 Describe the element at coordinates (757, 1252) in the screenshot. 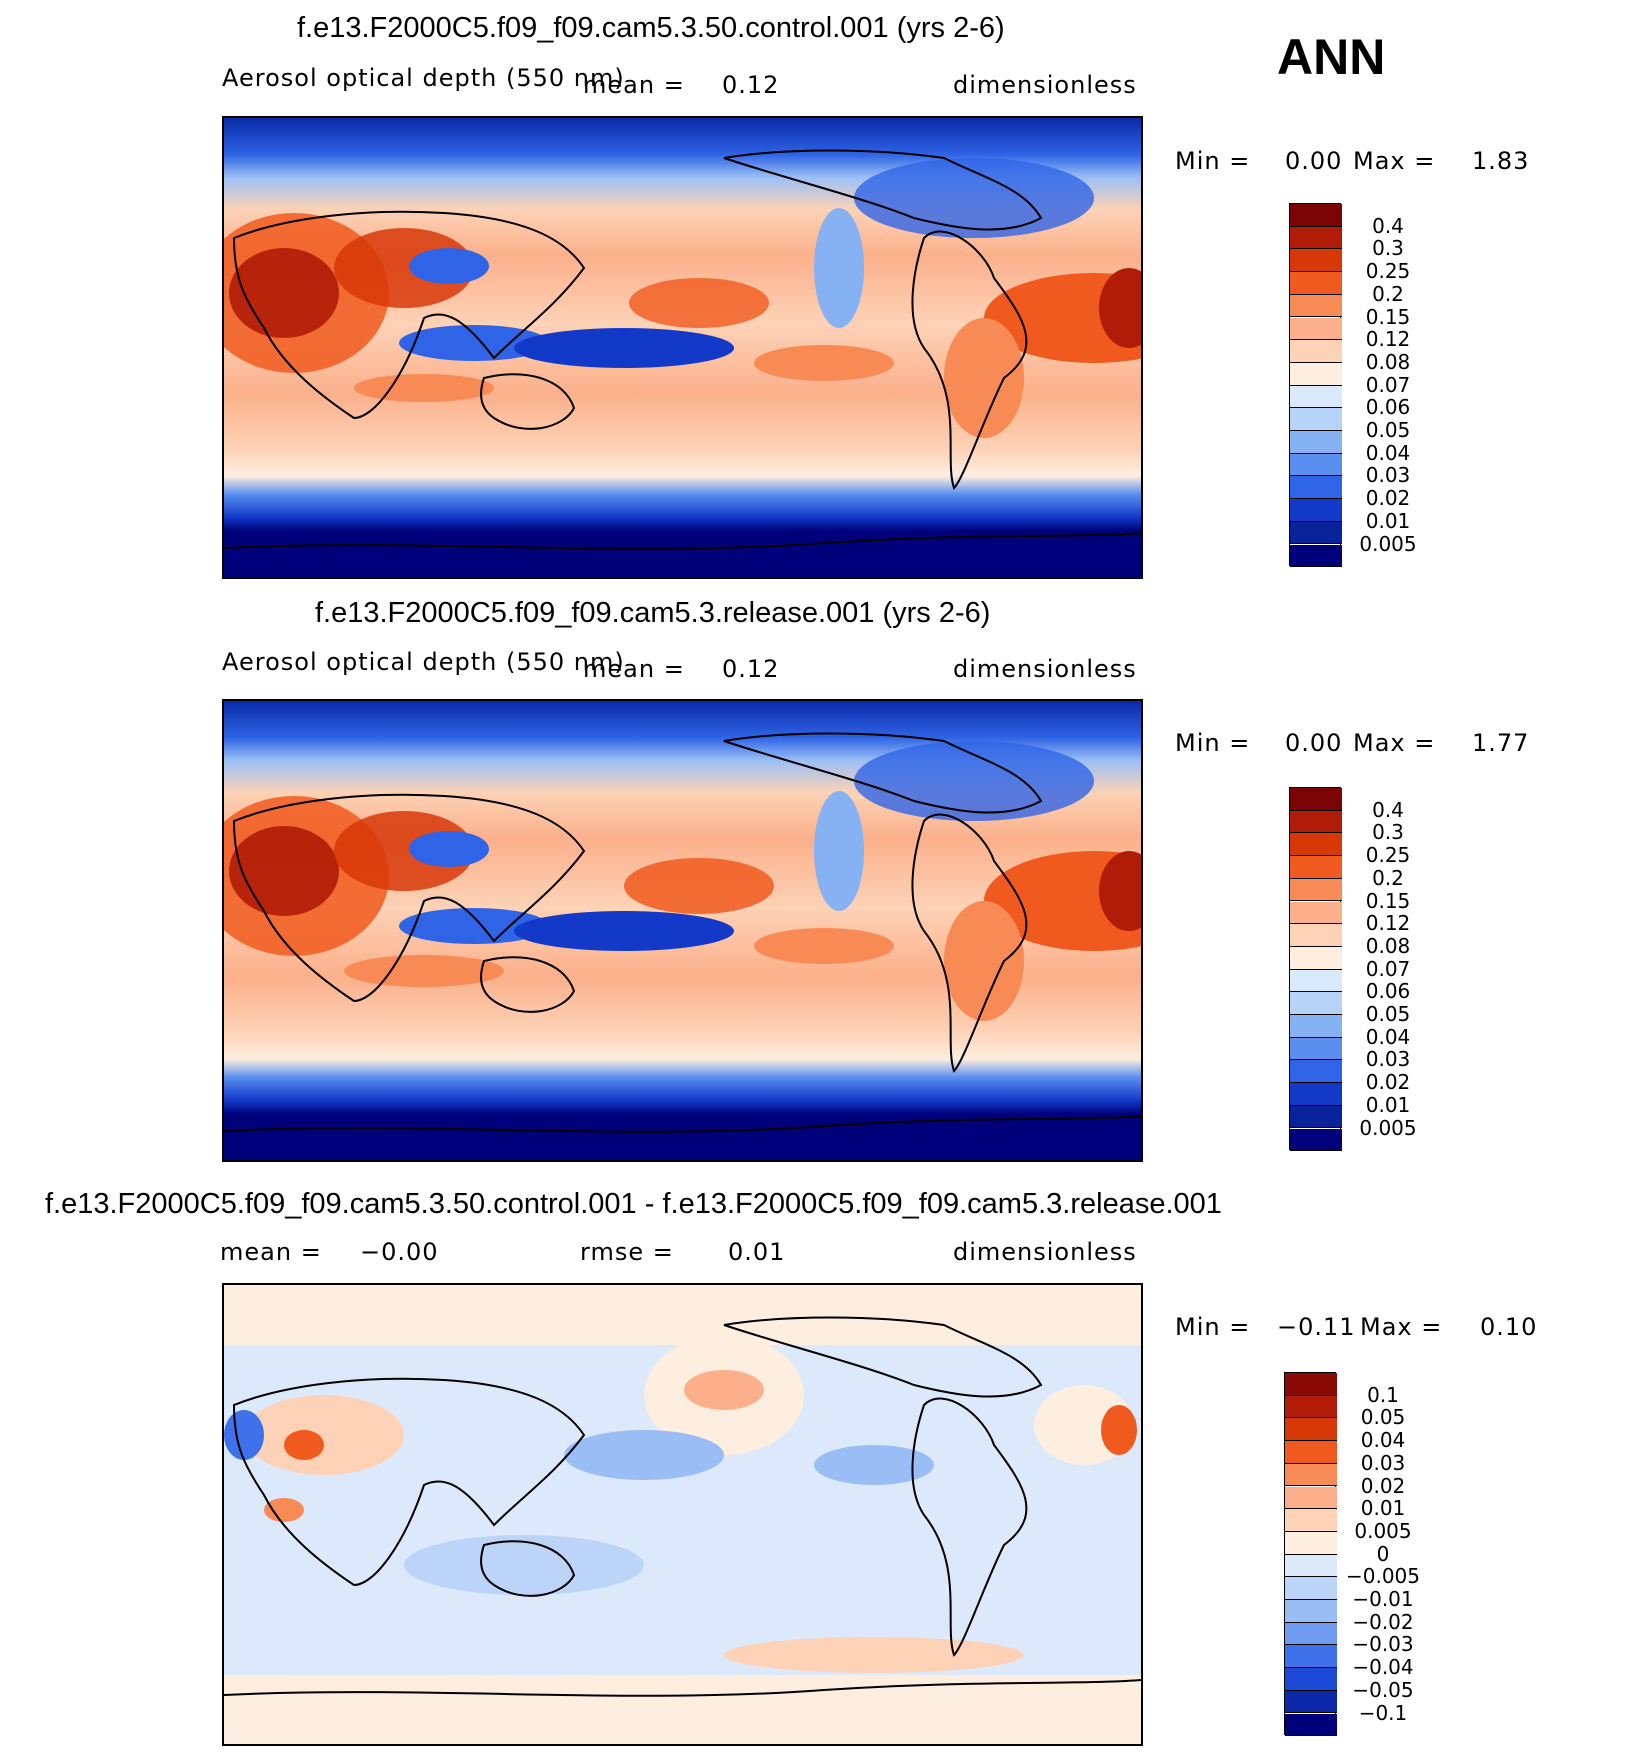

I see `panel3-rmse-value: 0.01` at that location.